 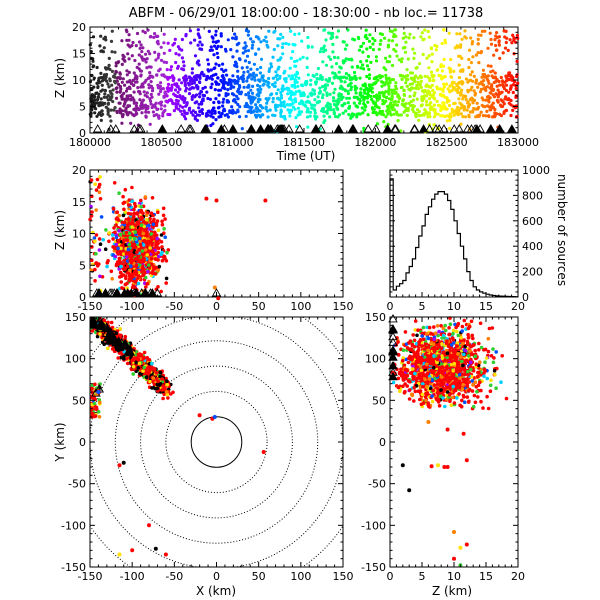 I want to click on x-tick-label: 182000, so click(x=375, y=142).